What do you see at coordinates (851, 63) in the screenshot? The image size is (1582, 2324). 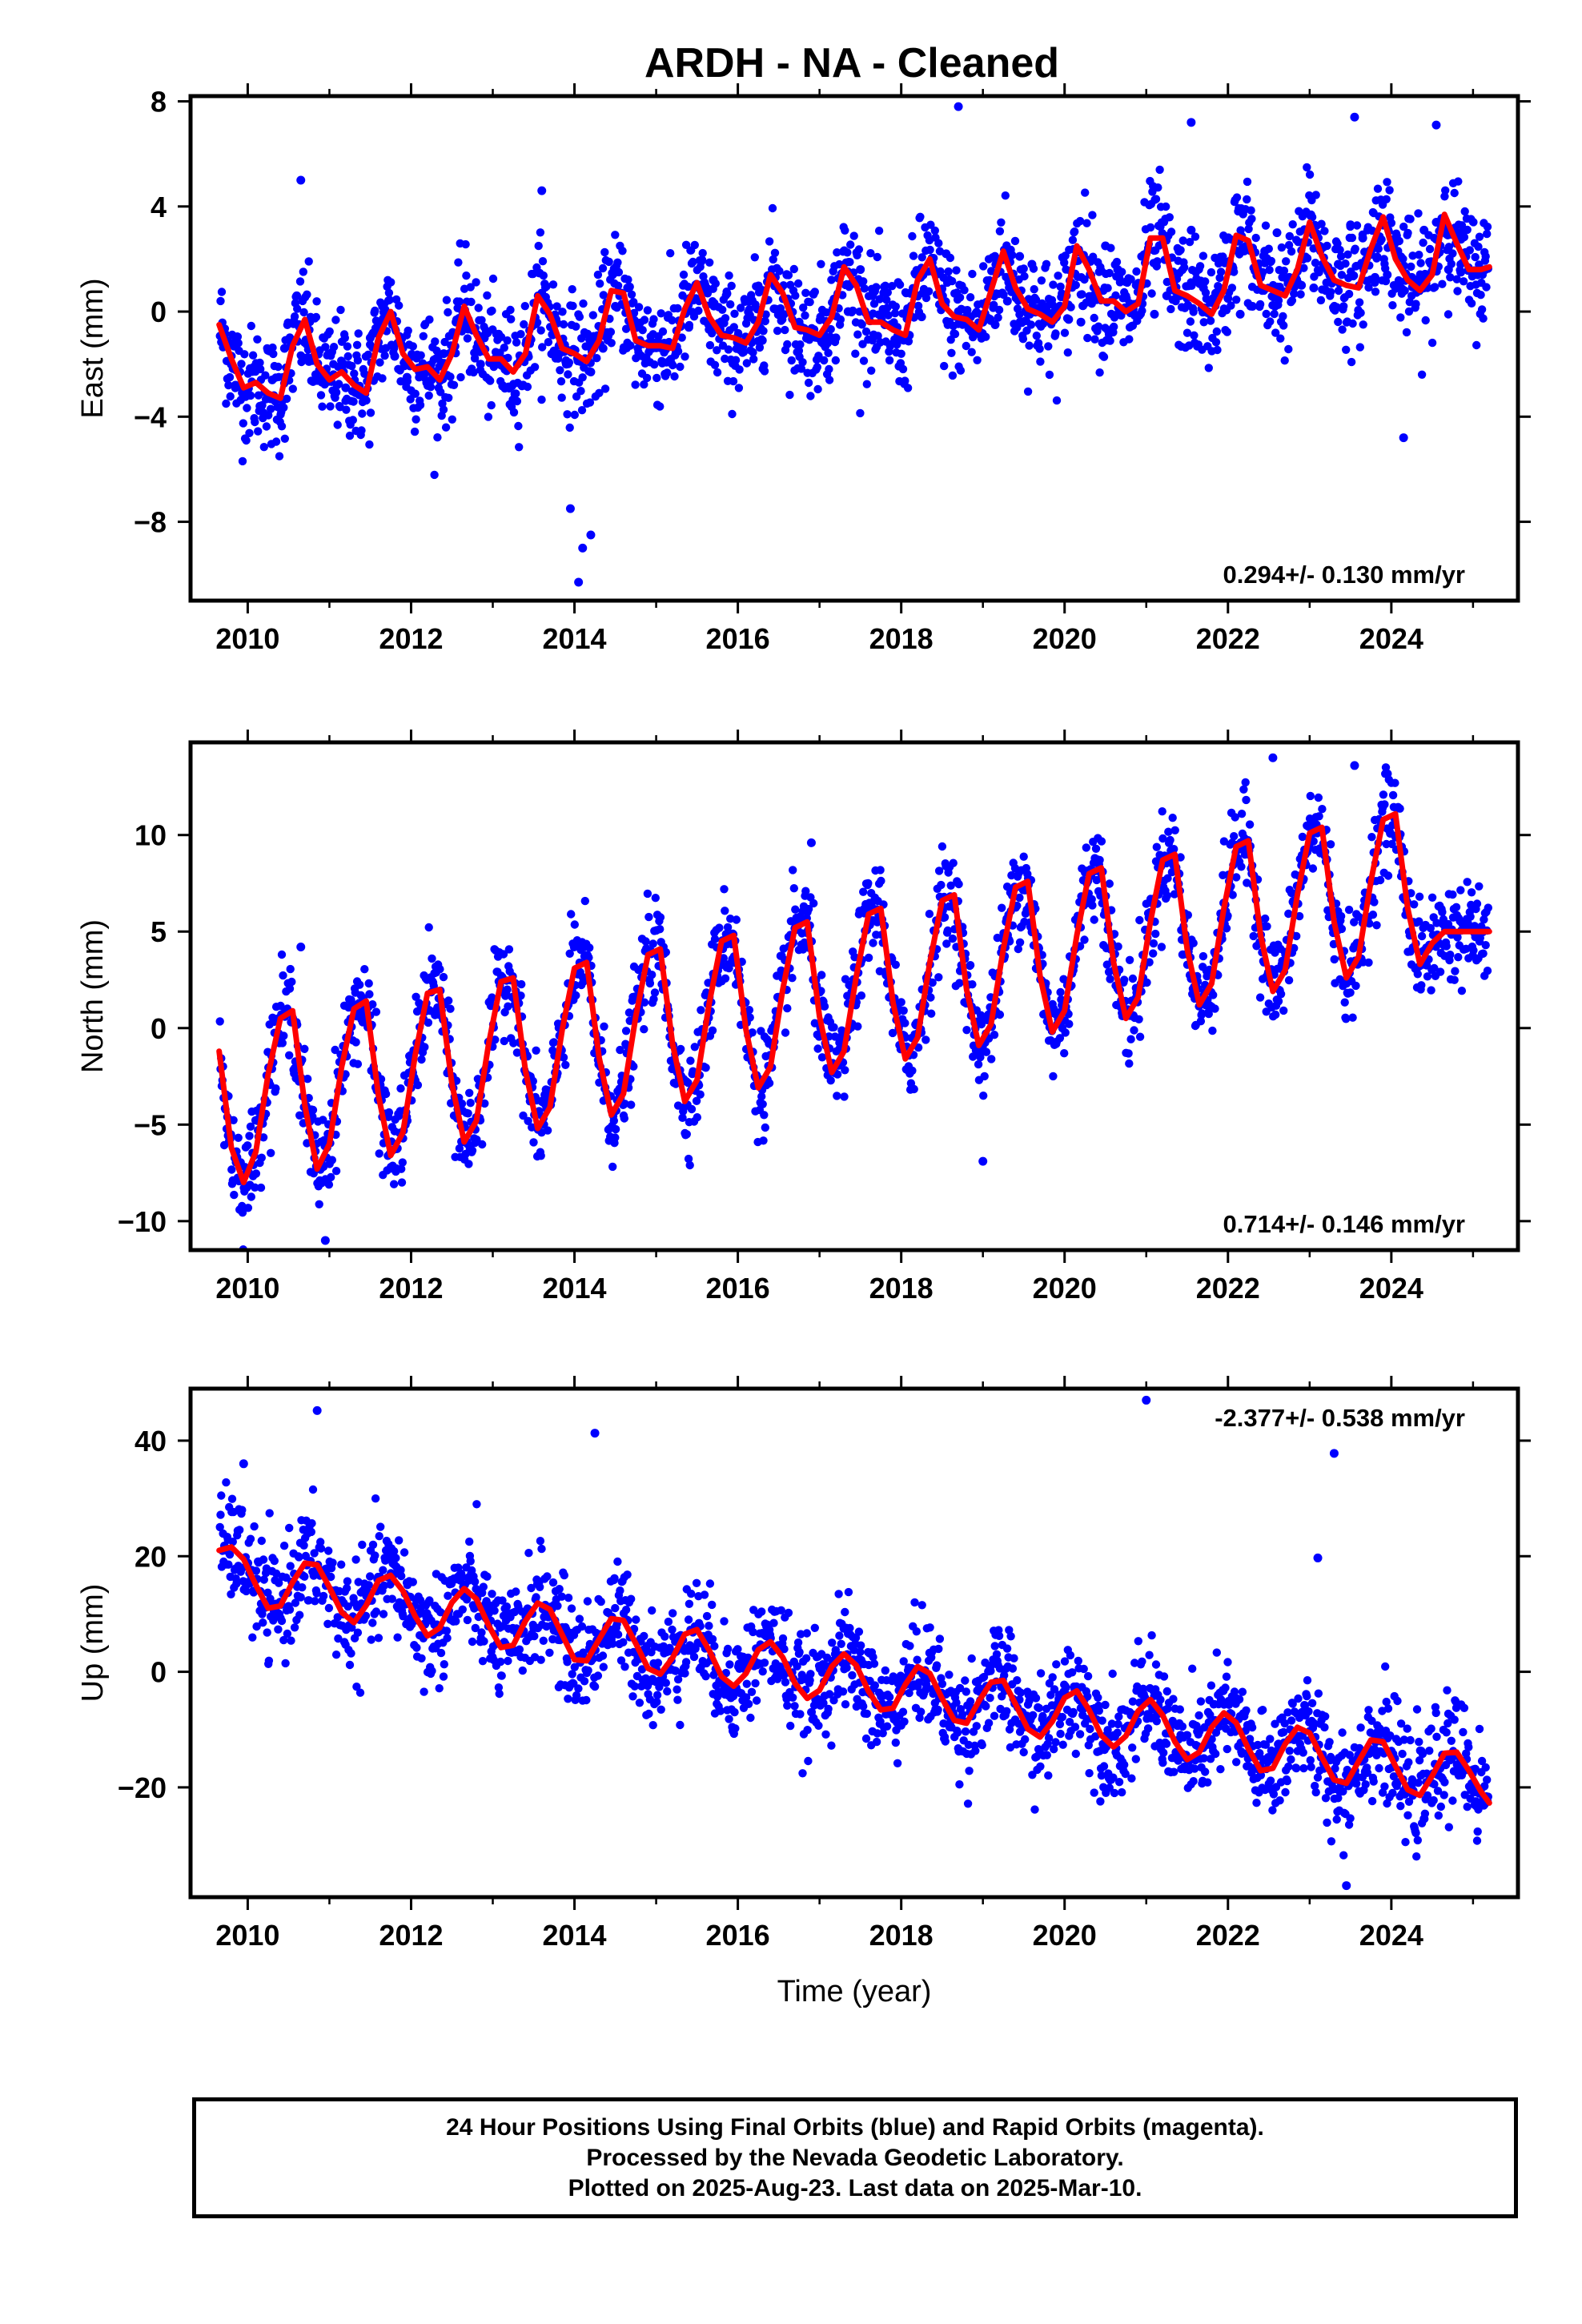 I see `chart-title: ARDH - NA - Cleaned` at bounding box center [851, 63].